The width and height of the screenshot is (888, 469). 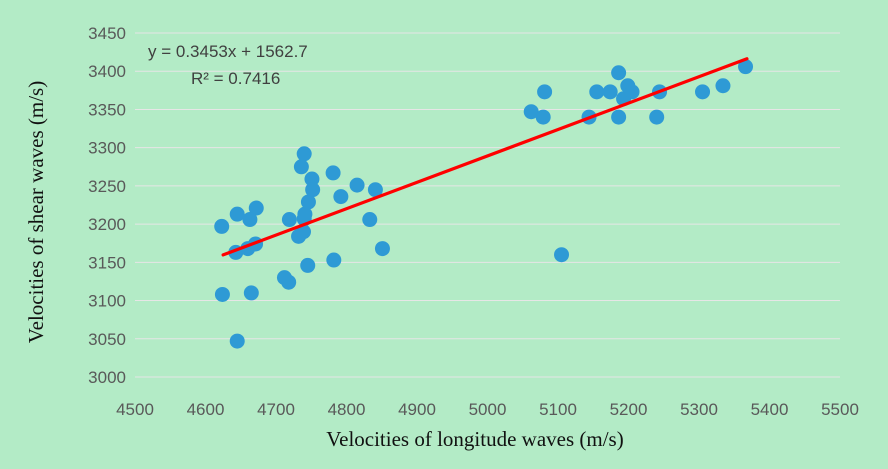 What do you see at coordinates (770, 409) in the screenshot?
I see `x-tick-label: 5400` at bounding box center [770, 409].